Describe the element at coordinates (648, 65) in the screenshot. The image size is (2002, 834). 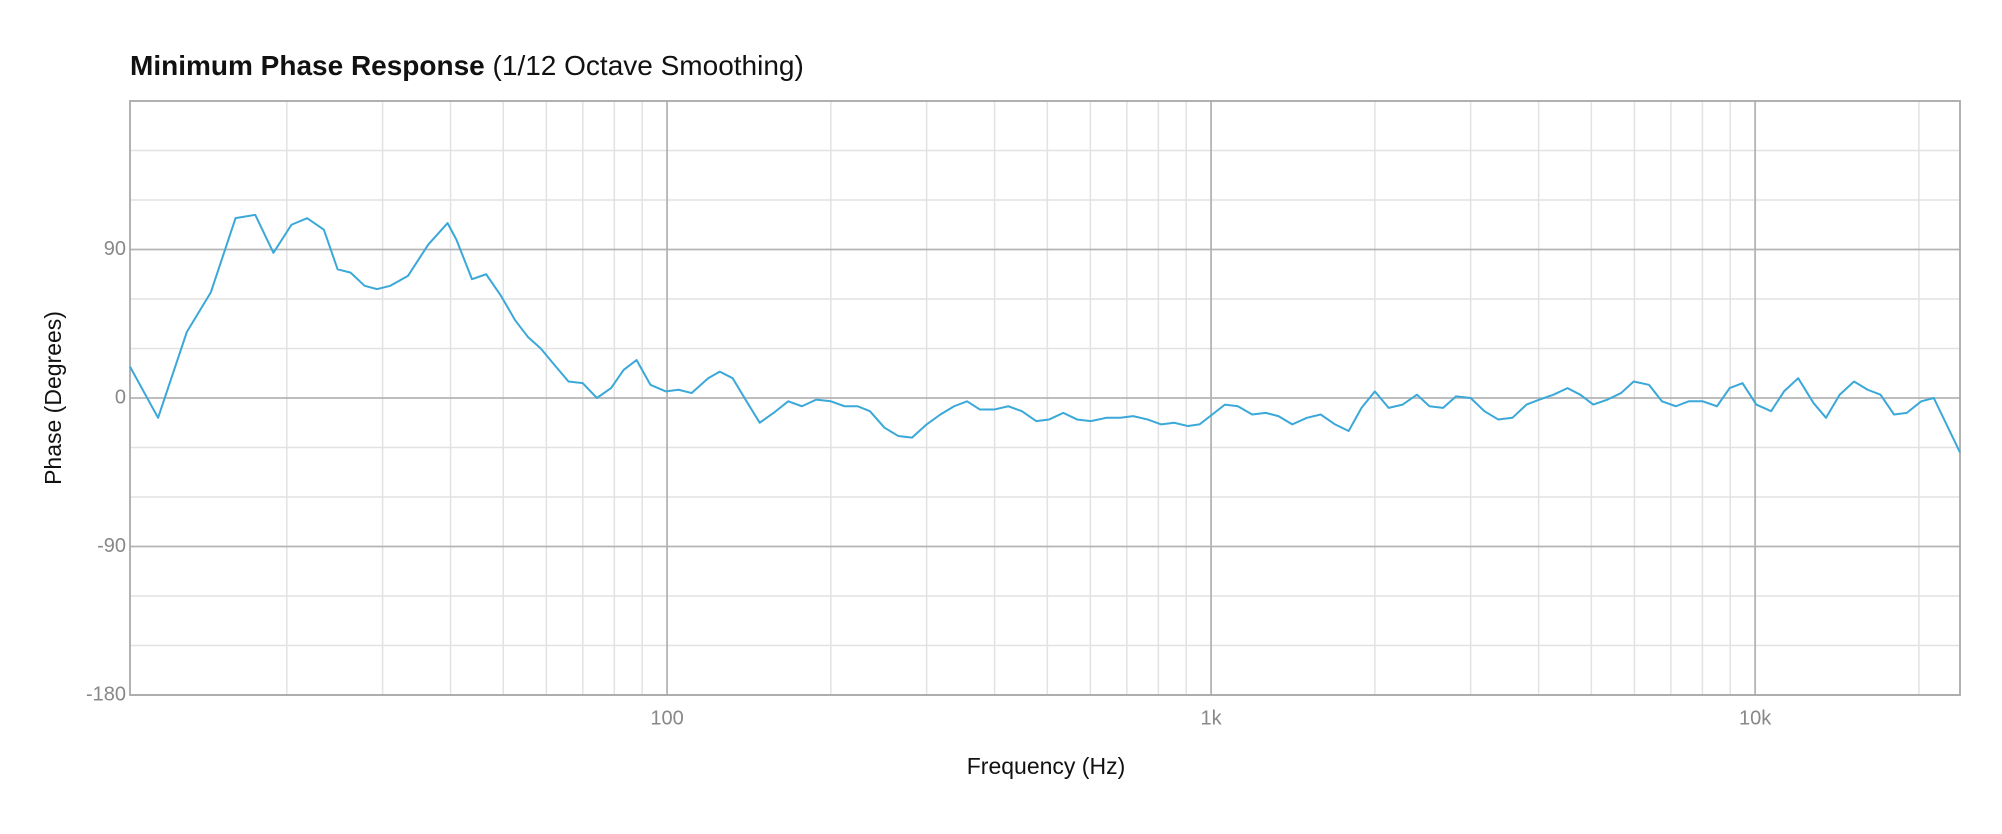
I see `chart-subtitle: (1/12 Octave Smoothing)` at that location.